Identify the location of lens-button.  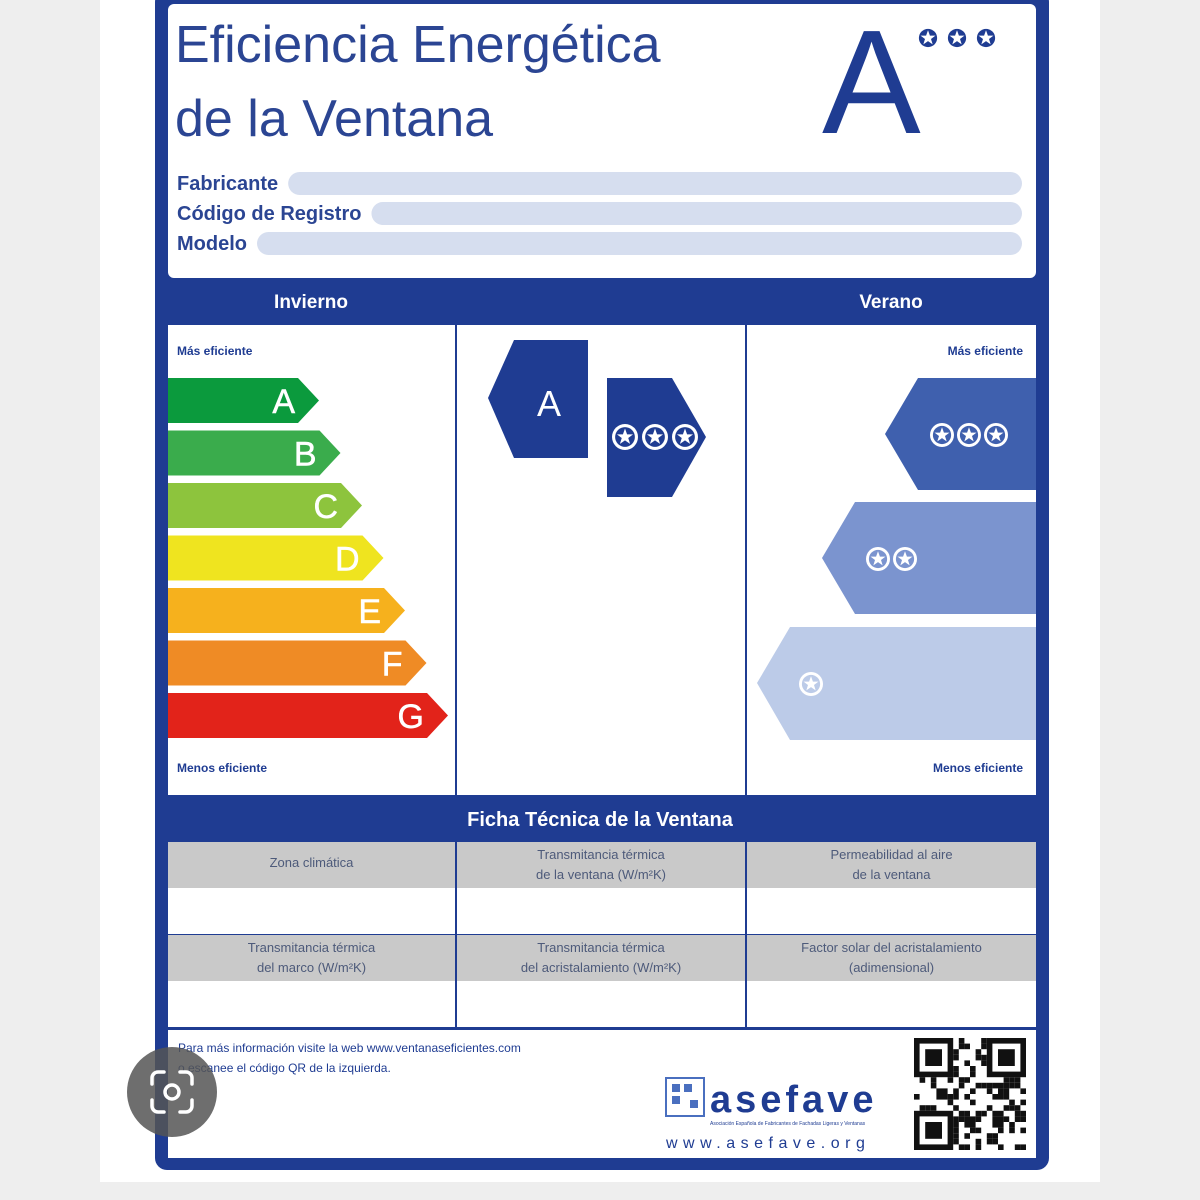
(172, 1092).